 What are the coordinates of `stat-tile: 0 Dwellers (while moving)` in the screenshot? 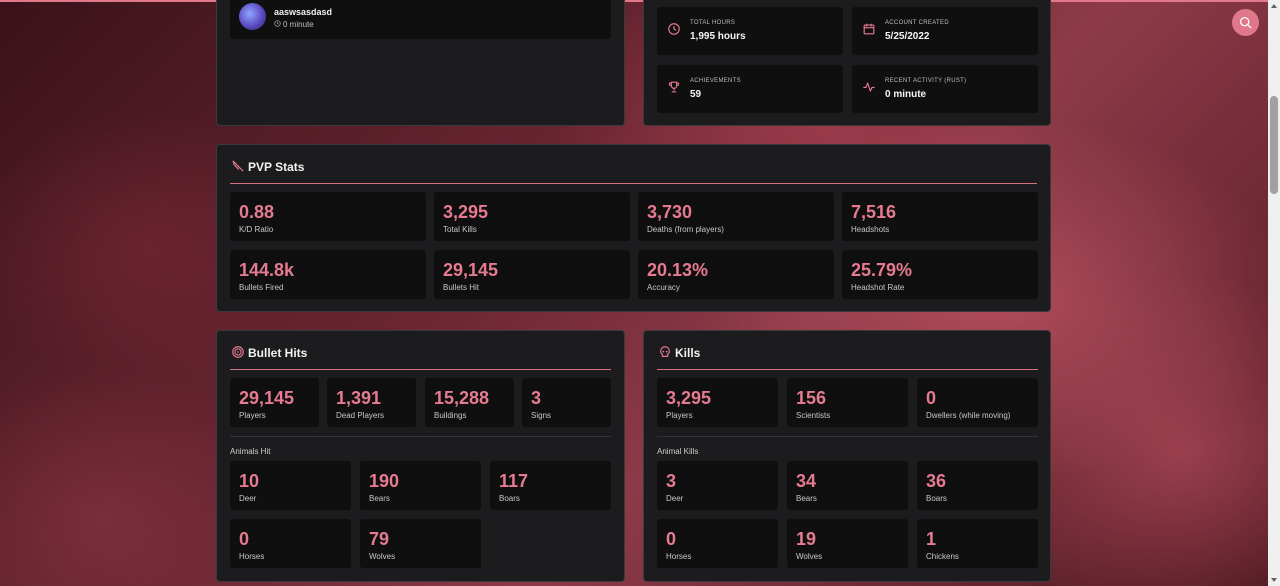 It's located at (977, 402).